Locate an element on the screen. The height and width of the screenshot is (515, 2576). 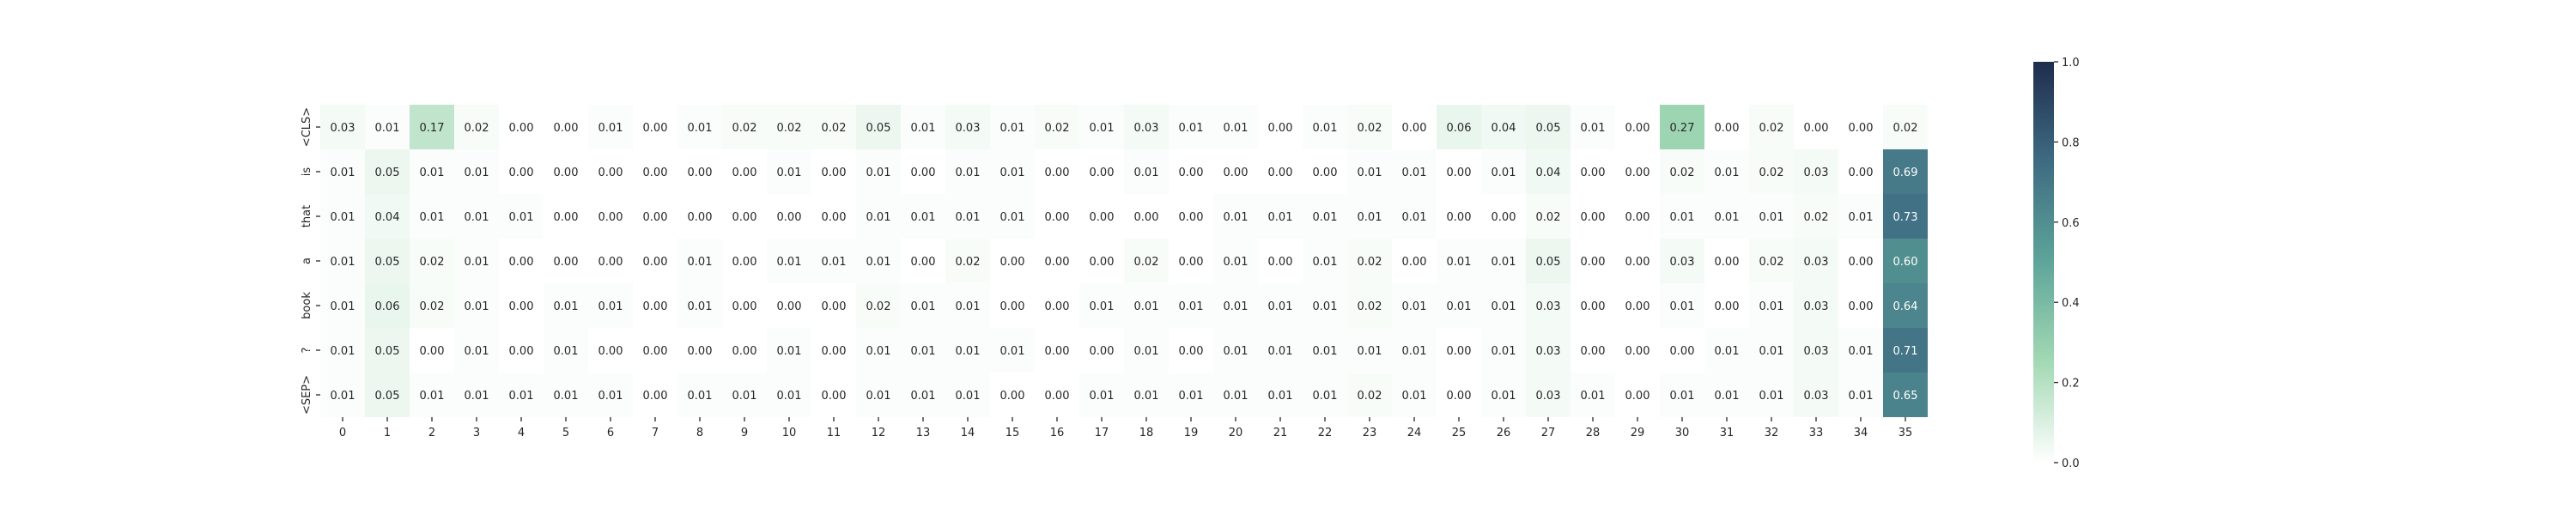
cell-value-label: 0.27 is located at coordinates (1682, 128).